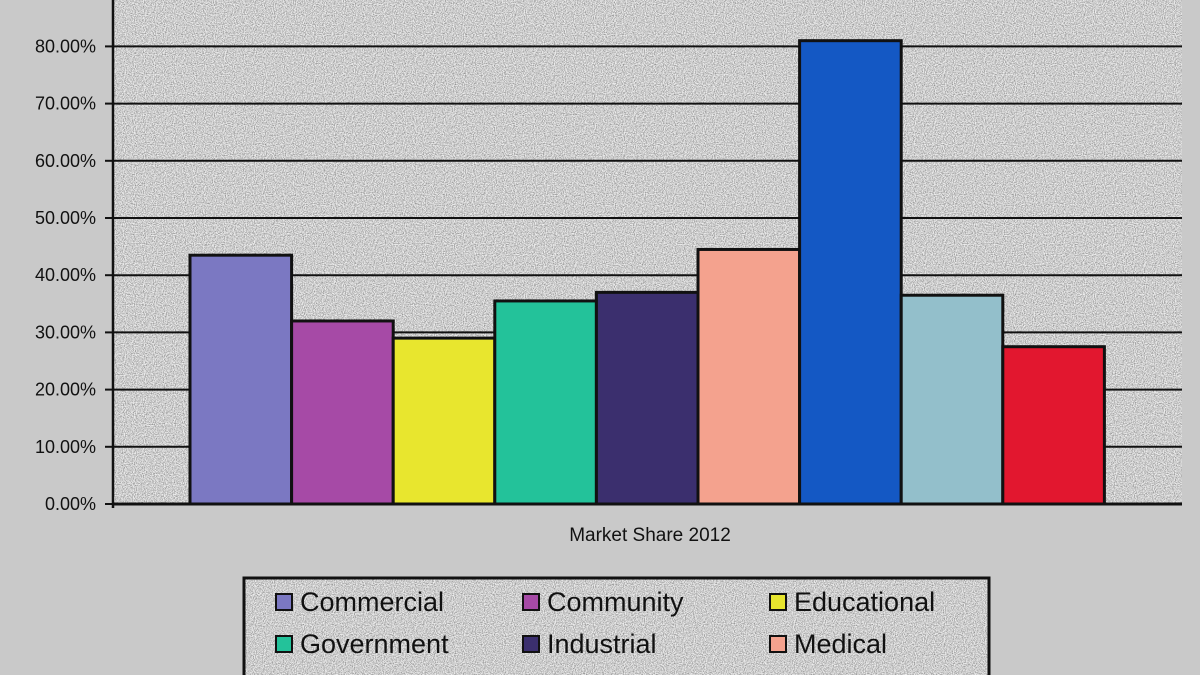 This screenshot has width=1200, height=675. I want to click on legend-label: Government, so click(374, 644).